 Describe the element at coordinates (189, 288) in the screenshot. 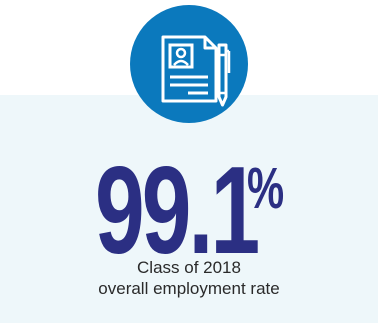

I see `caption-line-description: overall employment rate` at that location.